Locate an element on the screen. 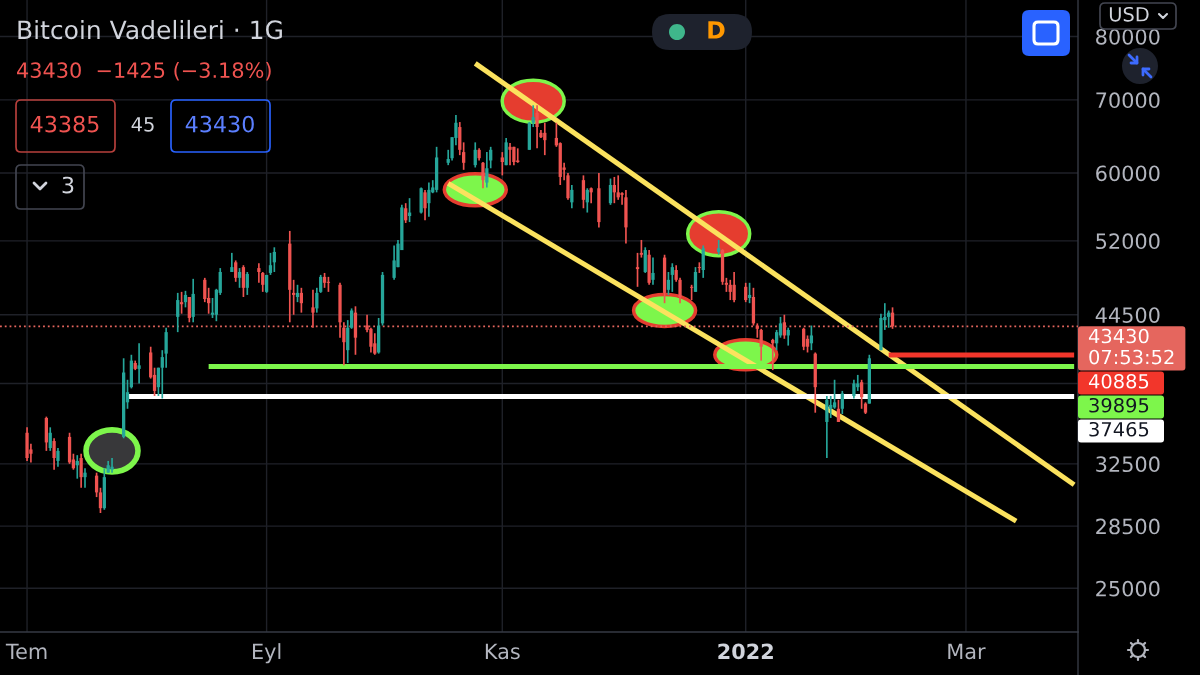  y-tick-label: 52000 is located at coordinates (1128, 241).